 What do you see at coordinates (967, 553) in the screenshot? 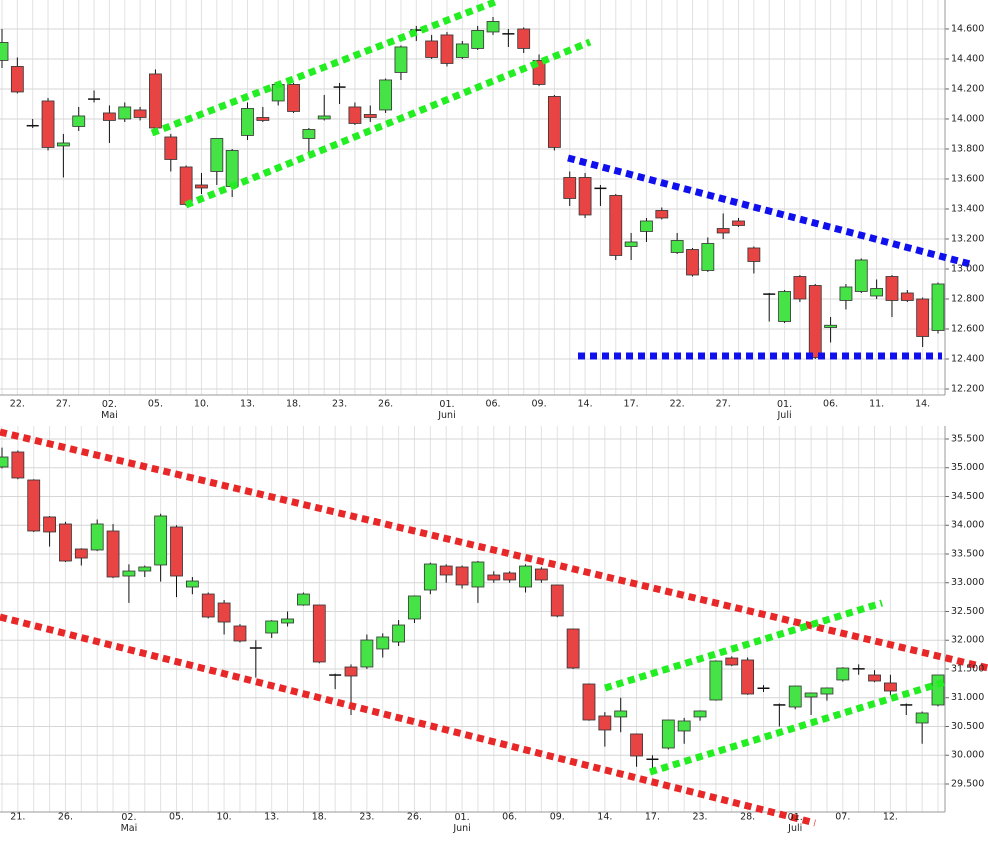
I see `y-tick-label: 33.500` at bounding box center [967, 553].